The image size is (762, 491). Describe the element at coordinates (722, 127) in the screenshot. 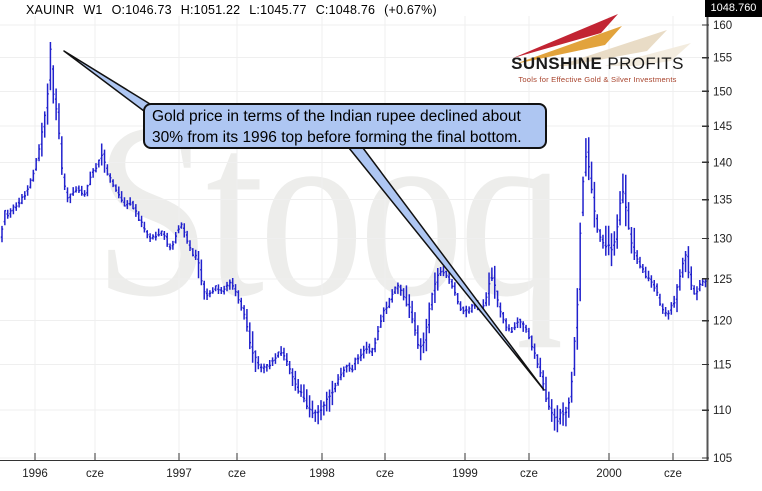

I see `price-tick-label: 145` at that location.